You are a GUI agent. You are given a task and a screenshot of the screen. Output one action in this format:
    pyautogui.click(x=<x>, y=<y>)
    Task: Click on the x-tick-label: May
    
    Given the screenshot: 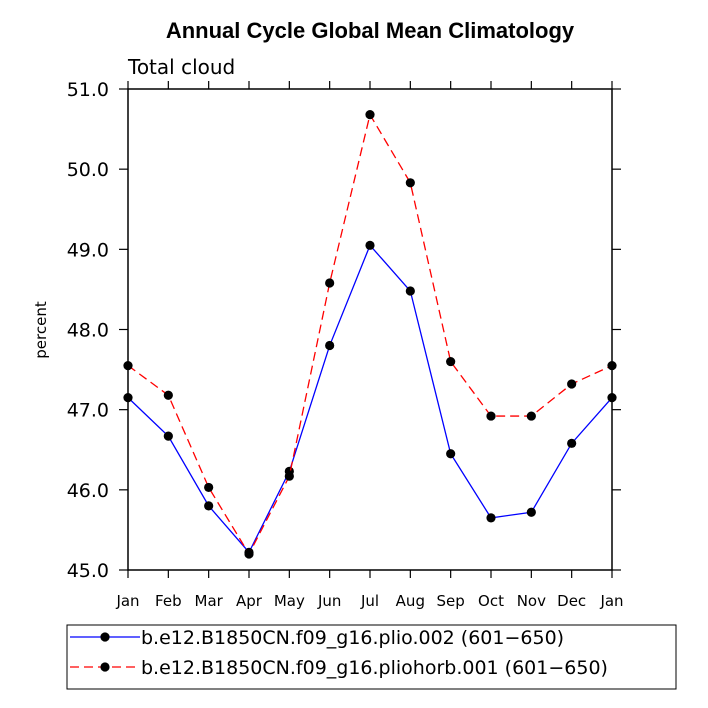 What is the action you would take?
    pyautogui.click(x=289, y=601)
    